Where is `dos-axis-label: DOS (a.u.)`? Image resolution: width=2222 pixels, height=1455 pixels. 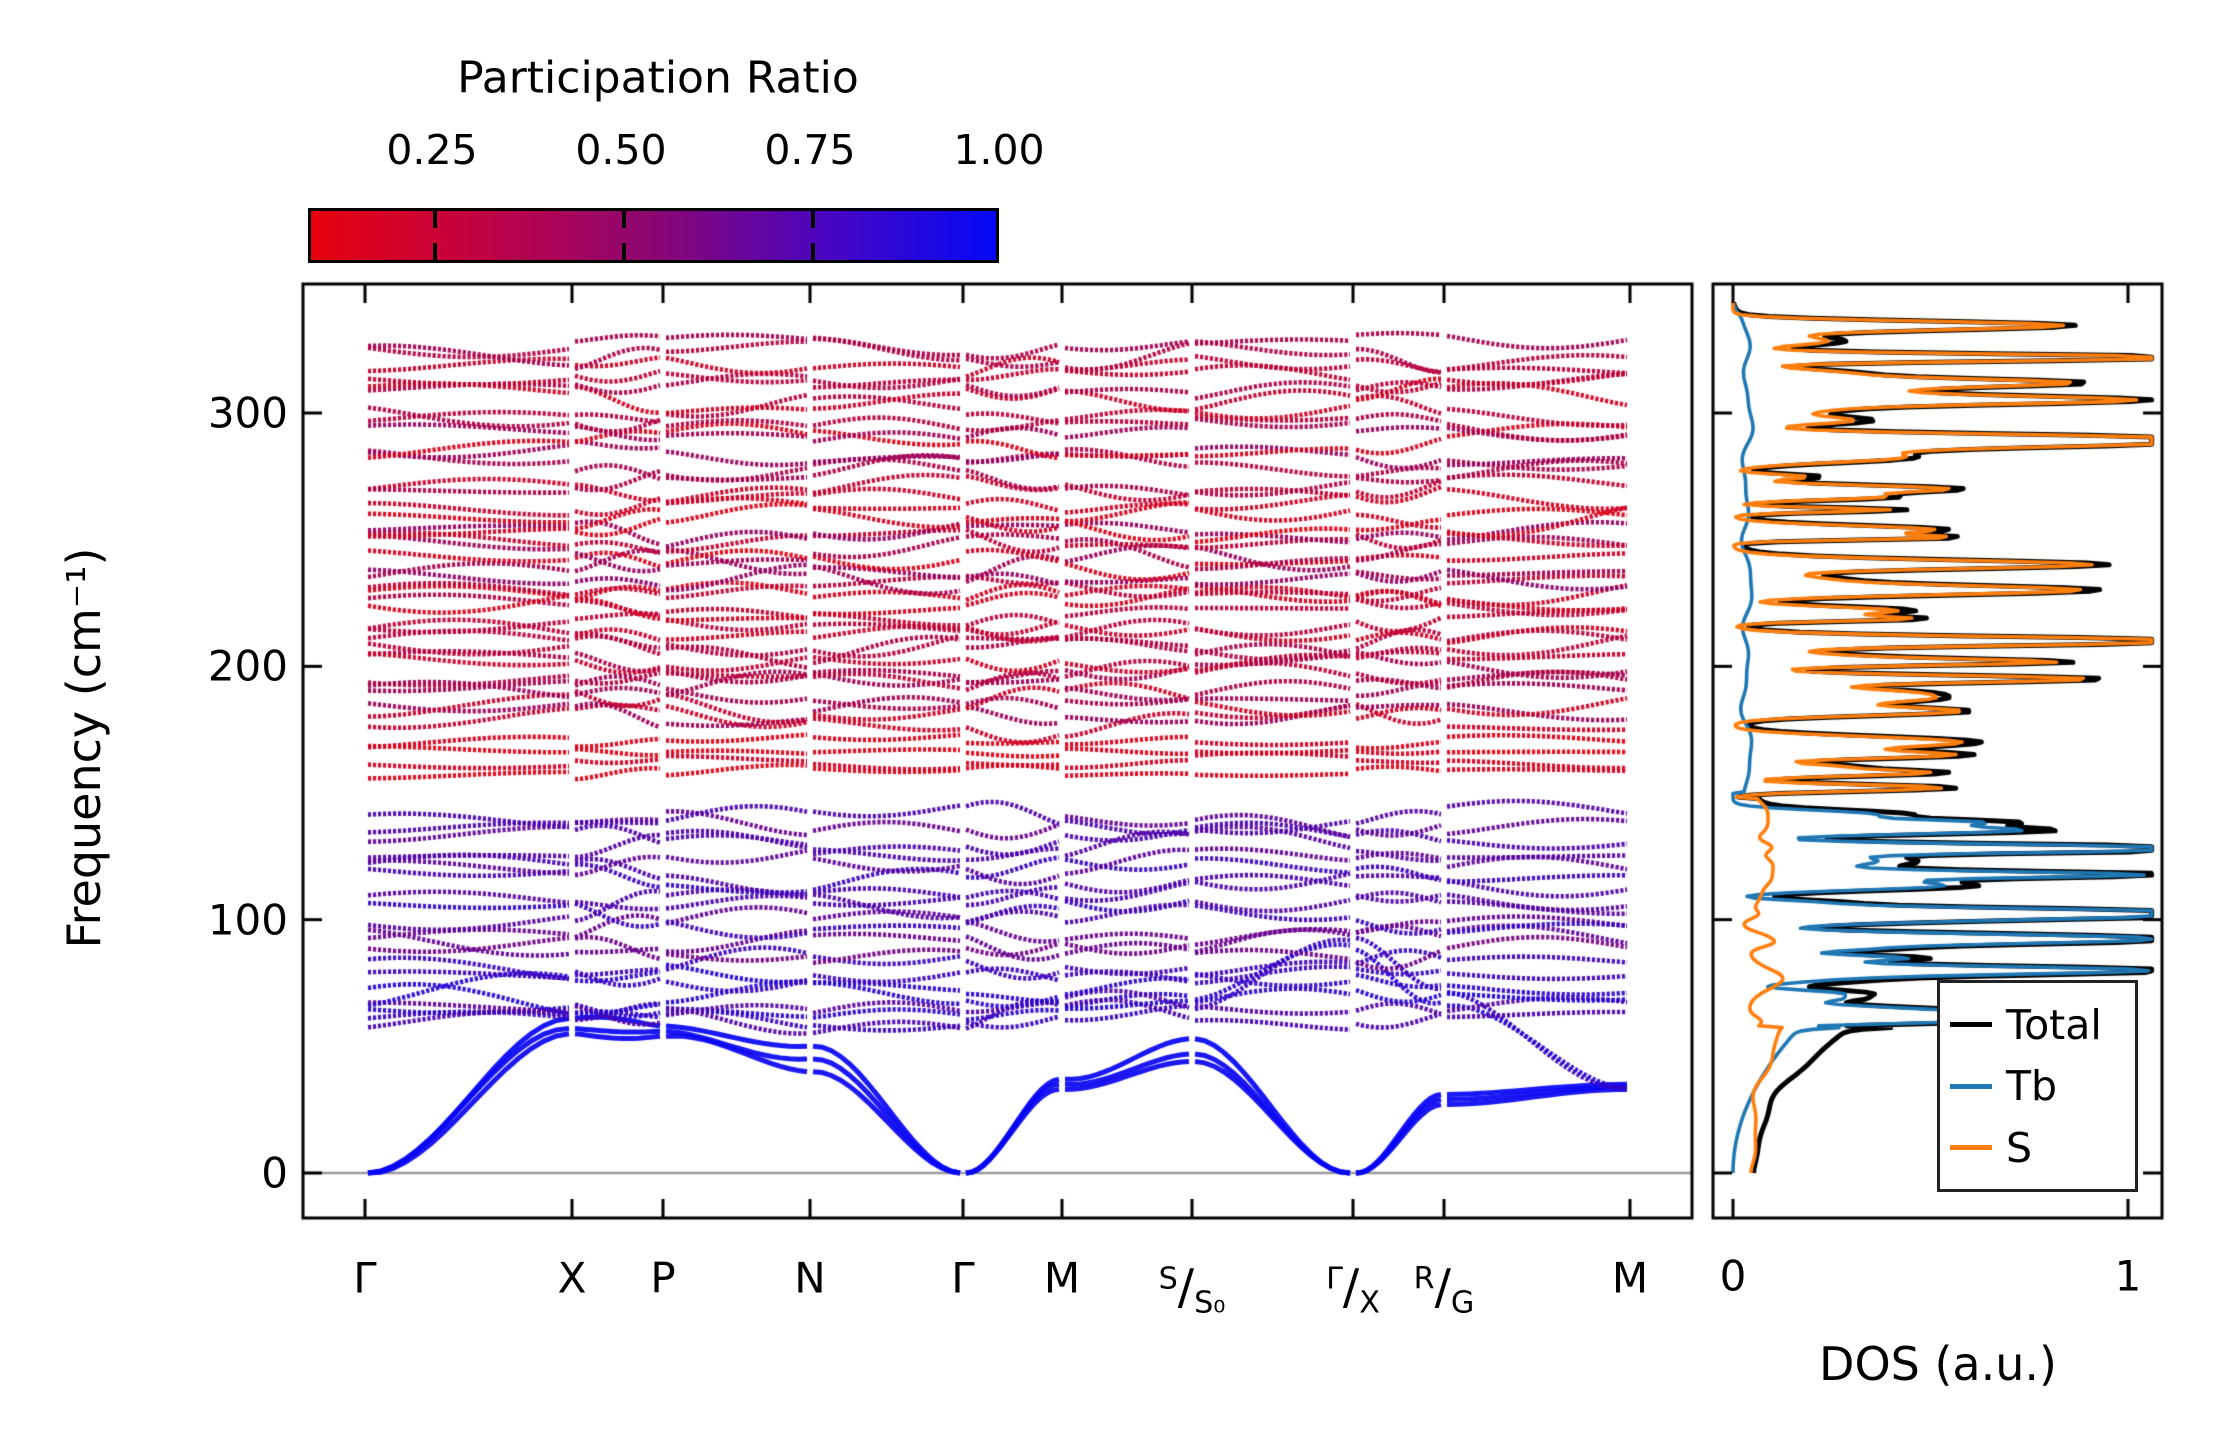
dos-axis-label: DOS (a.u.) is located at coordinates (1938, 1364).